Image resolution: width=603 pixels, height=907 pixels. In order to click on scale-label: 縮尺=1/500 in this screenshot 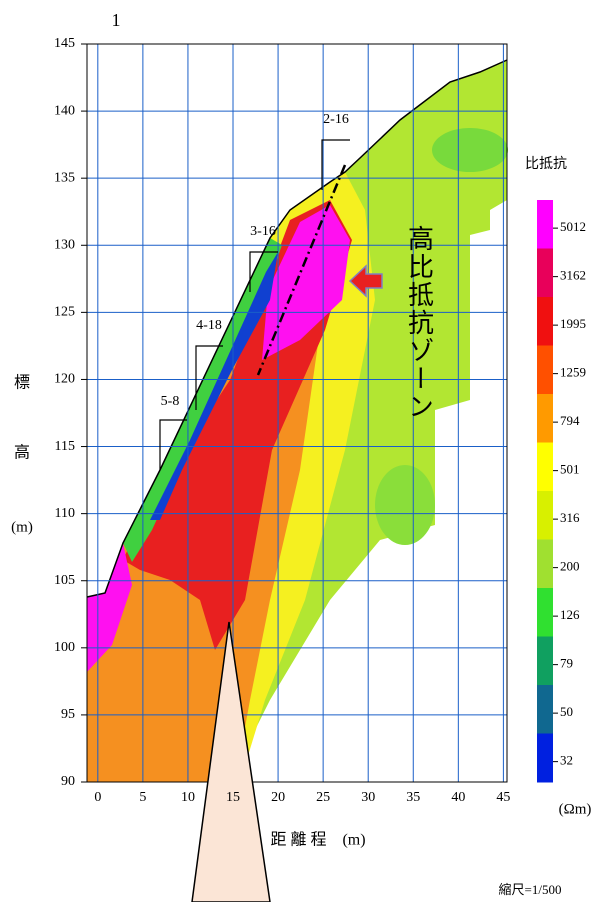, I will do `click(530, 889)`.